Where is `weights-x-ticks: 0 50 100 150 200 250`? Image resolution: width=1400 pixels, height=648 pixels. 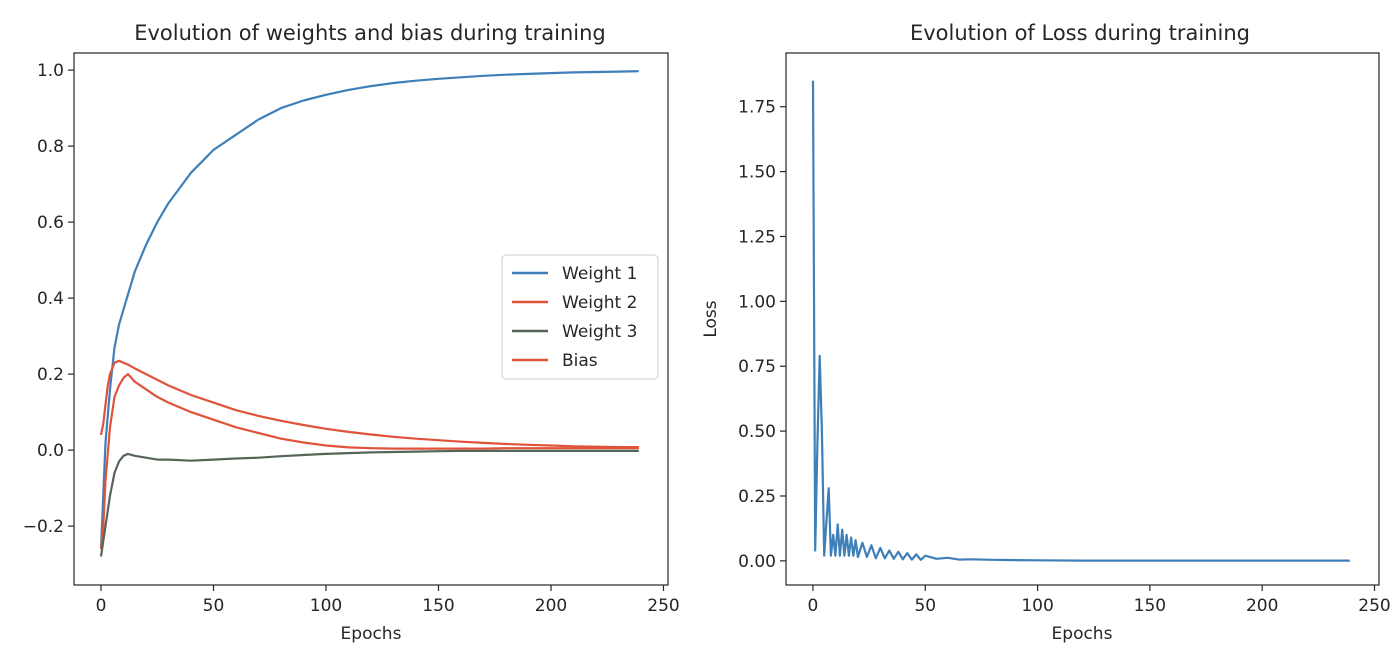 weights-x-ticks: 0 50 100 150 200 250 is located at coordinates (388, 600).